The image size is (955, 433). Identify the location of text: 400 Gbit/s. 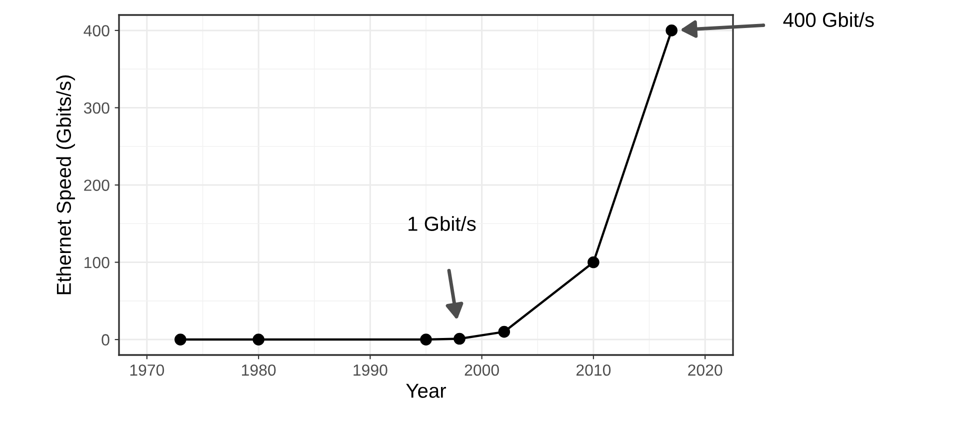
(828, 20).